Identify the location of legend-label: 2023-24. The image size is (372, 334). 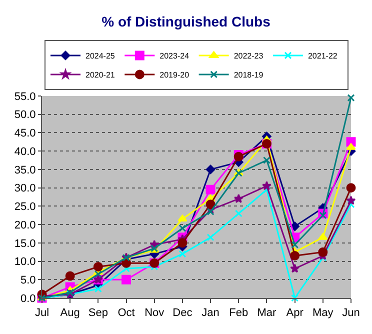
(175, 56).